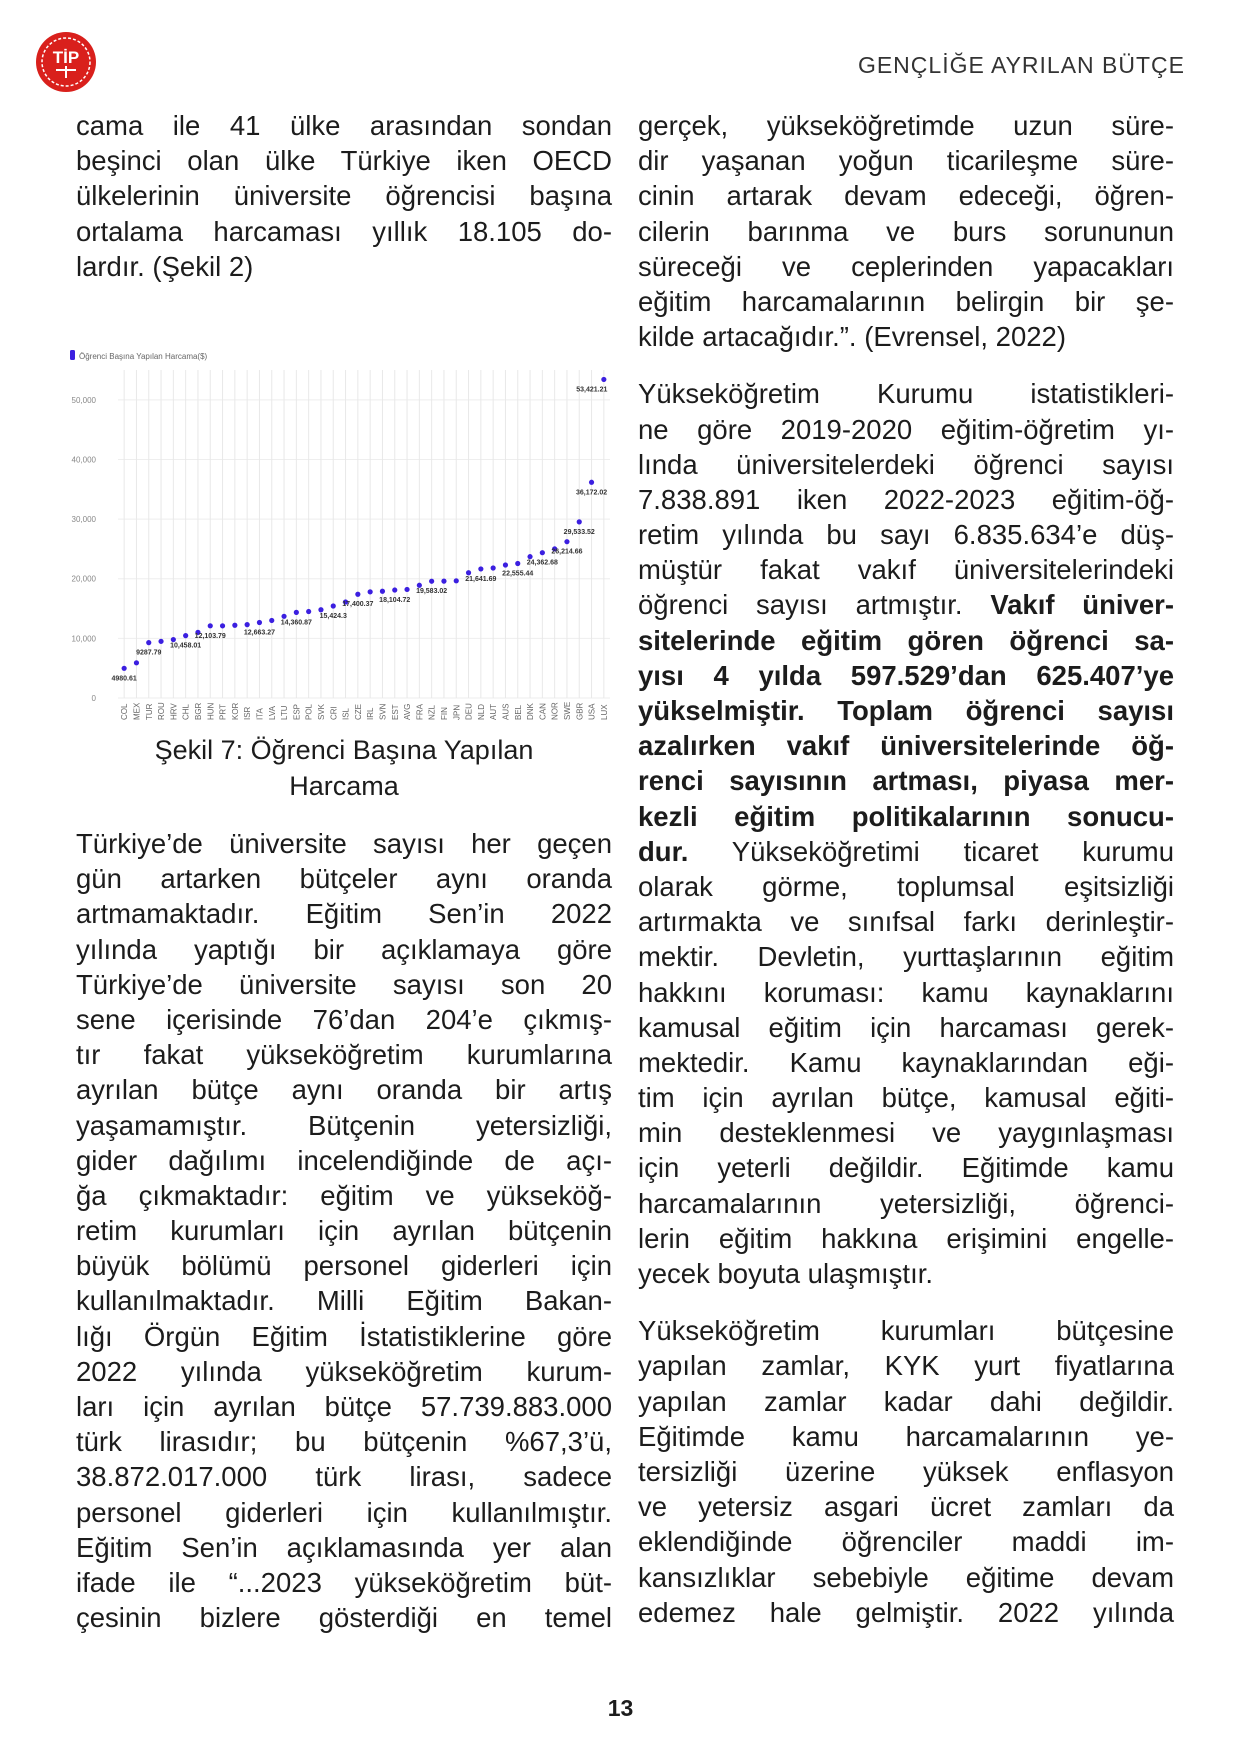 The image size is (1241, 1754). Describe the element at coordinates (344, 1160) in the screenshot. I see `text: gider dağılımı incelendiğinde de açı-` at that location.